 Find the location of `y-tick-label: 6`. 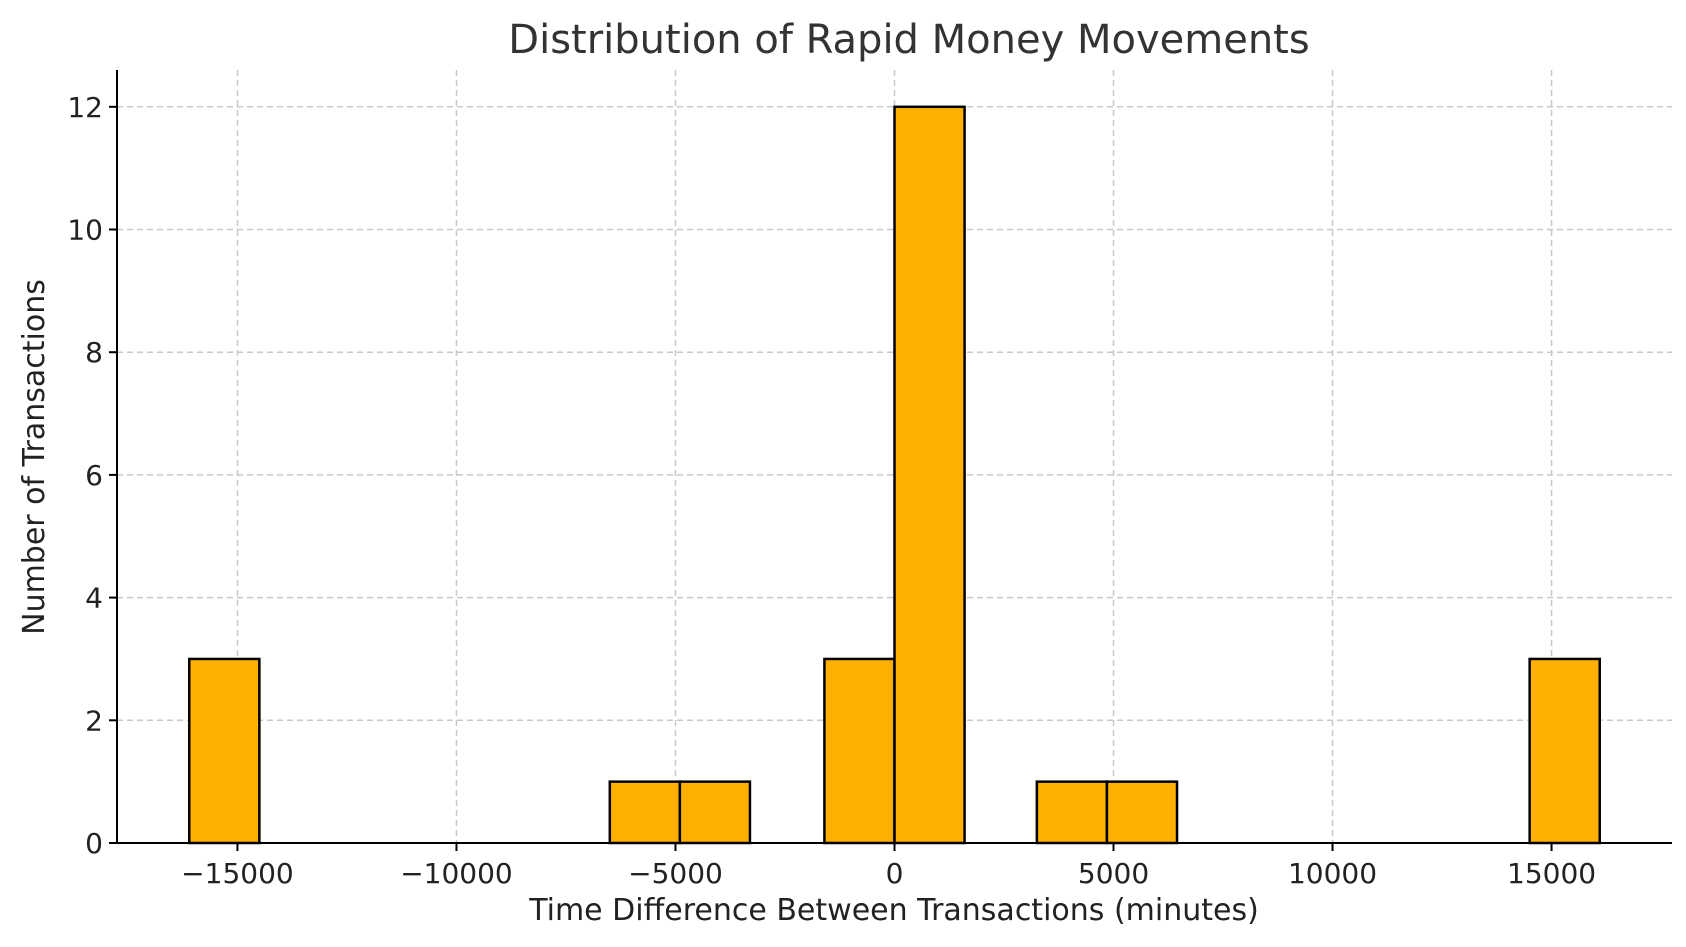

y-tick-label: 6 is located at coordinates (94, 475).